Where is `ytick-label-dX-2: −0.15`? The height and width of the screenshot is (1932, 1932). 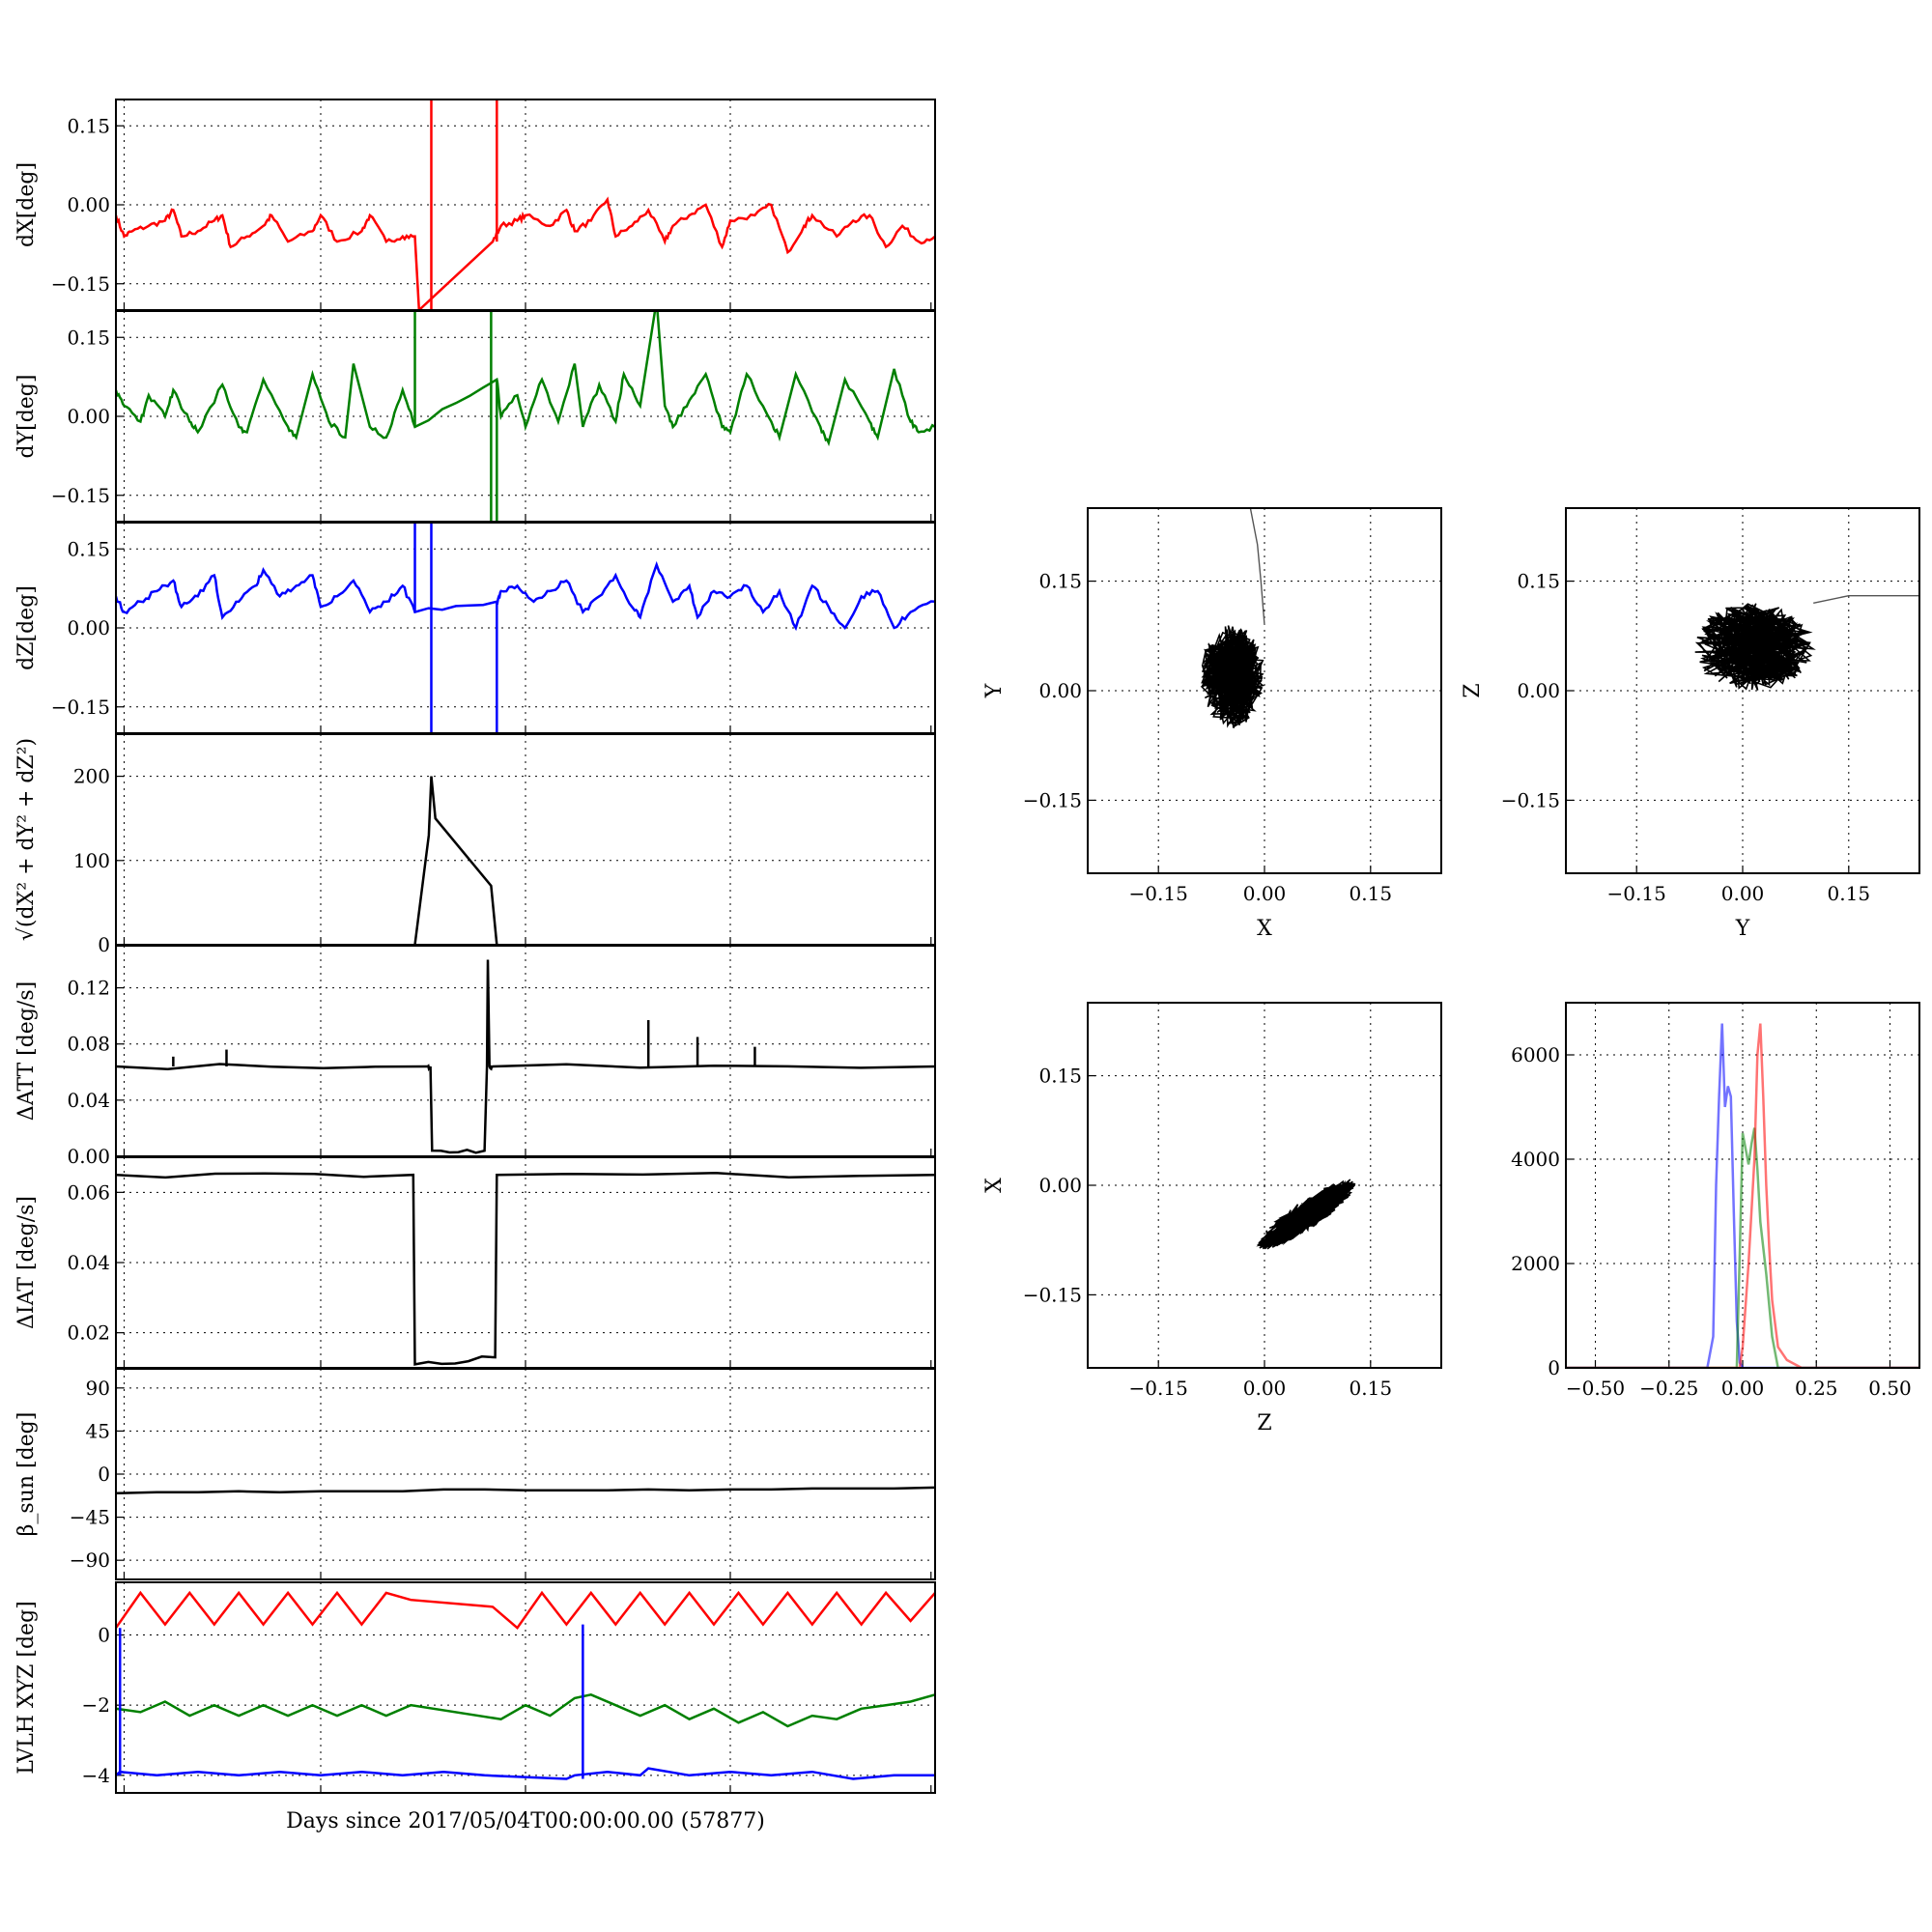
ytick-label-dX-2: −0.15 is located at coordinates (80, 284).